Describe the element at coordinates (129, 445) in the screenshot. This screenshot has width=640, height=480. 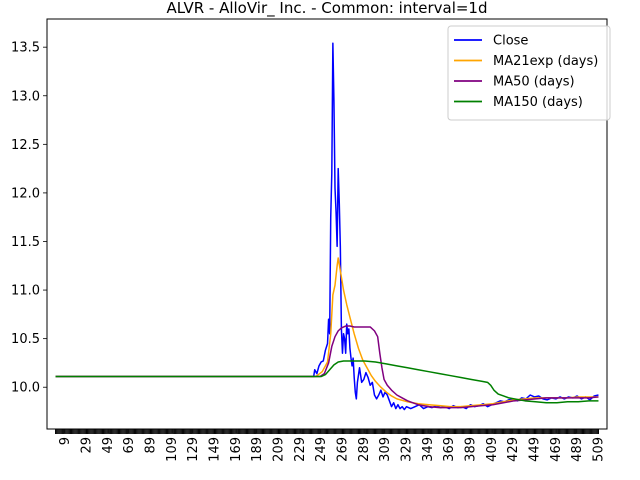
I see `x-tick-label: 69` at that location.